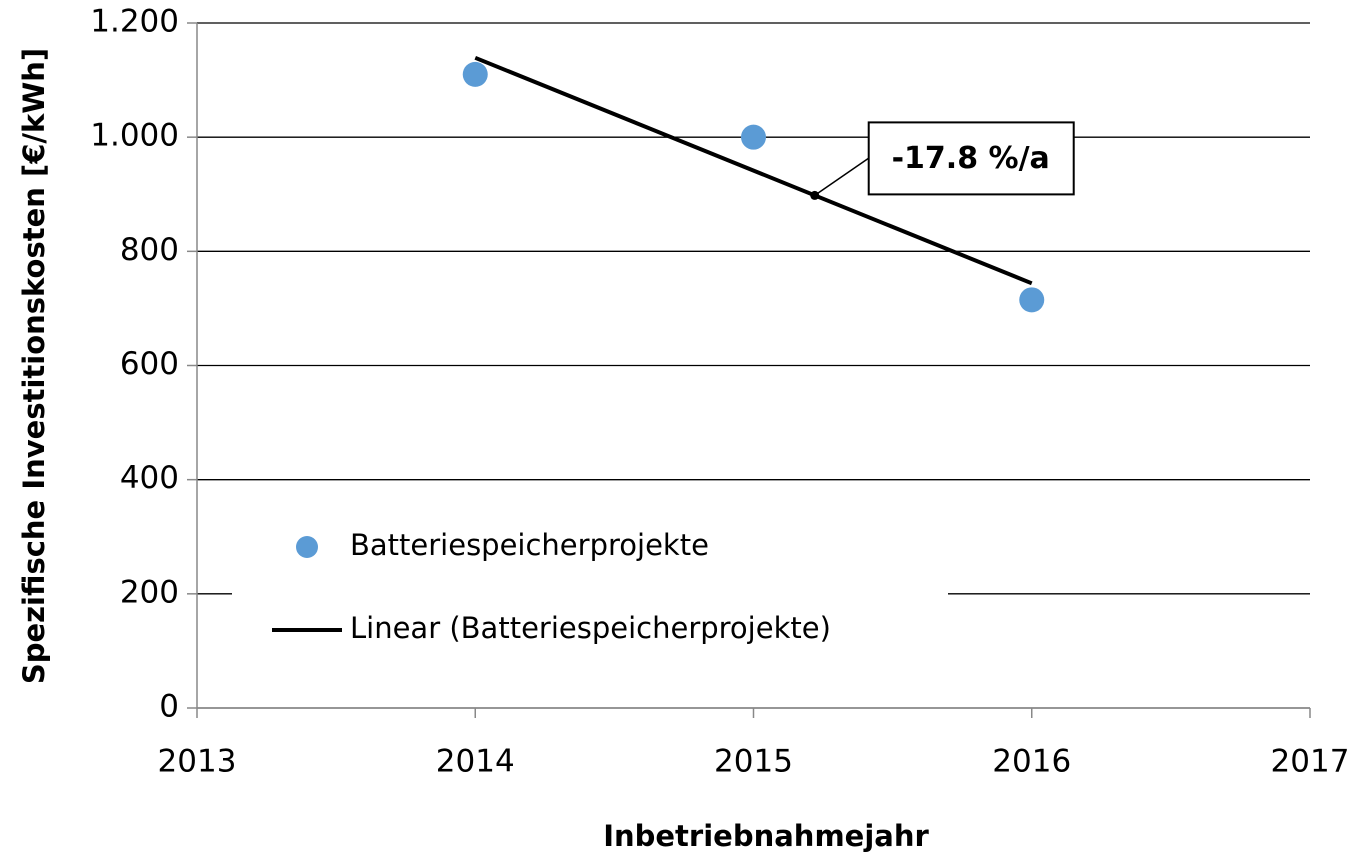 Image resolution: width=1356 pixels, height=863 pixels. Describe the element at coordinates (753, 170) in the screenshot. I see `trend-line` at that location.